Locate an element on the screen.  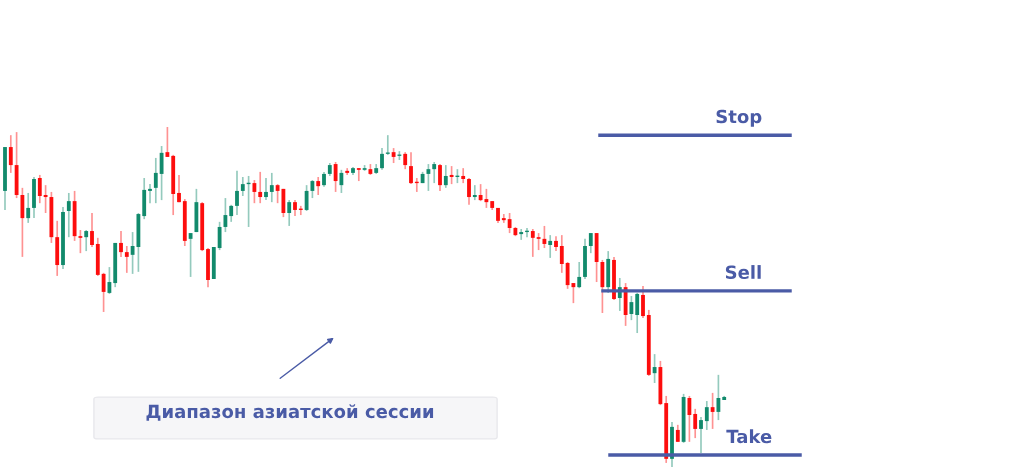
ref-line-label: Take is located at coordinates (749, 436).